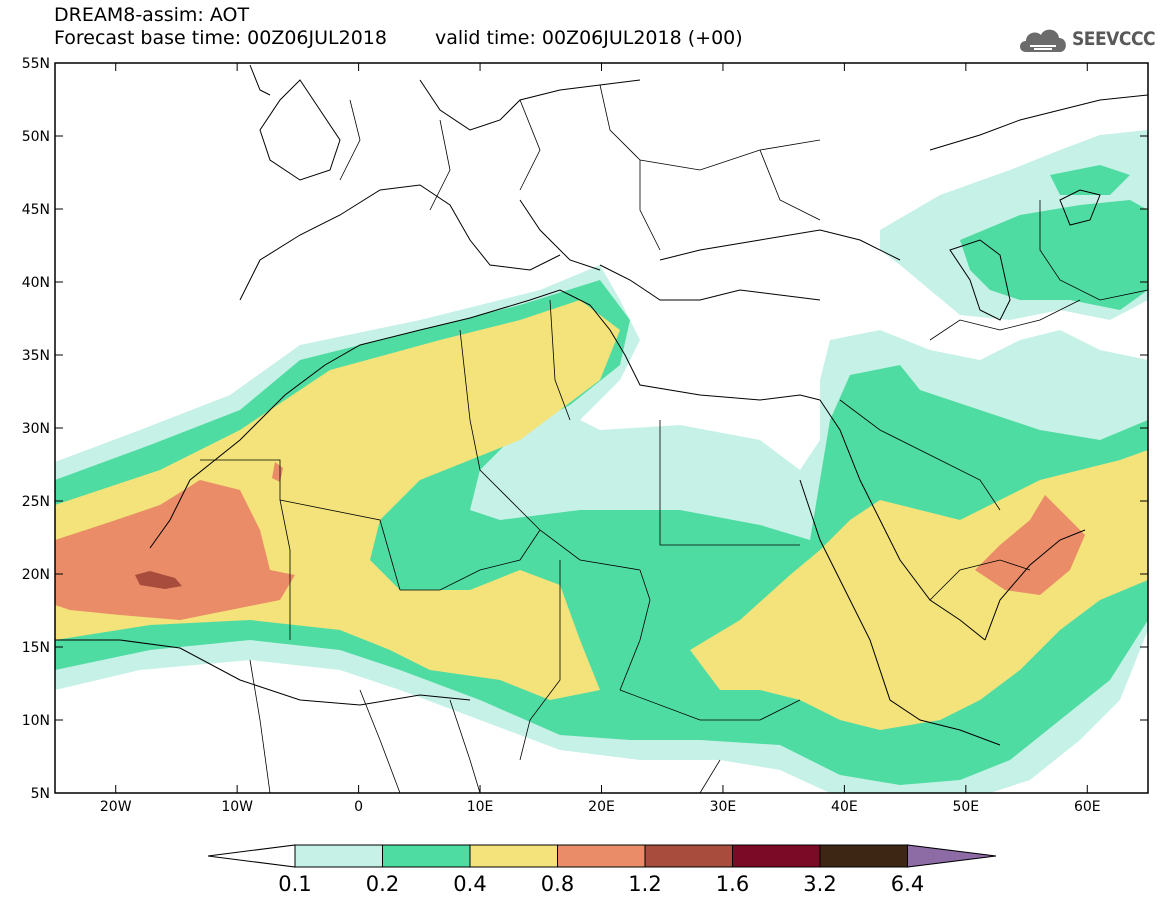 Image resolution: width=1165 pixels, height=905 pixels. I want to click on colorbar-under-arrow, so click(251, 856).